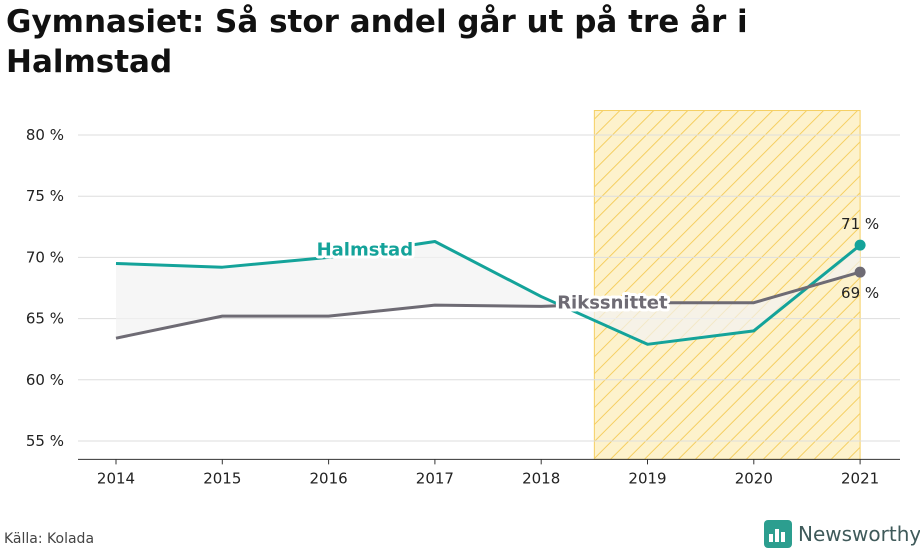 This screenshot has height=552, width=920. Describe the element at coordinates (45, 319) in the screenshot. I see `y-tick-label: 65 %` at that location.